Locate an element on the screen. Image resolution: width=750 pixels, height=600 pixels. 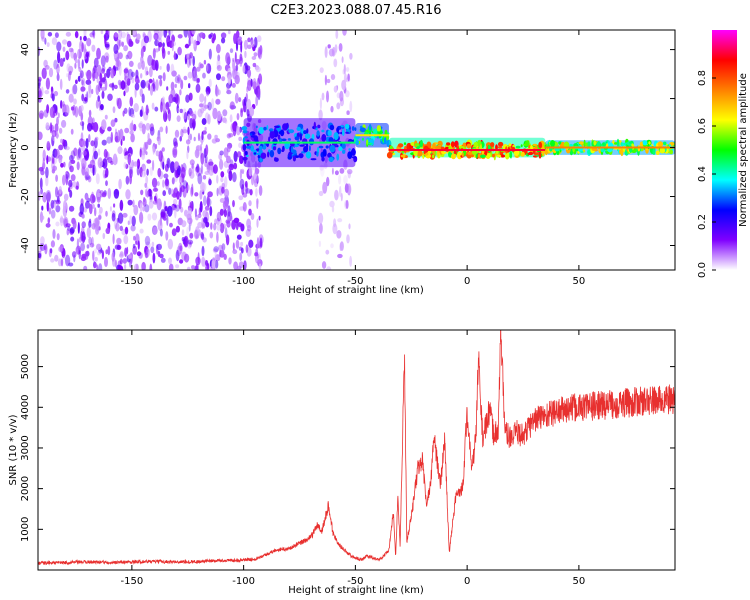
y-tick-label: 4000 is located at coordinates (25, 407).